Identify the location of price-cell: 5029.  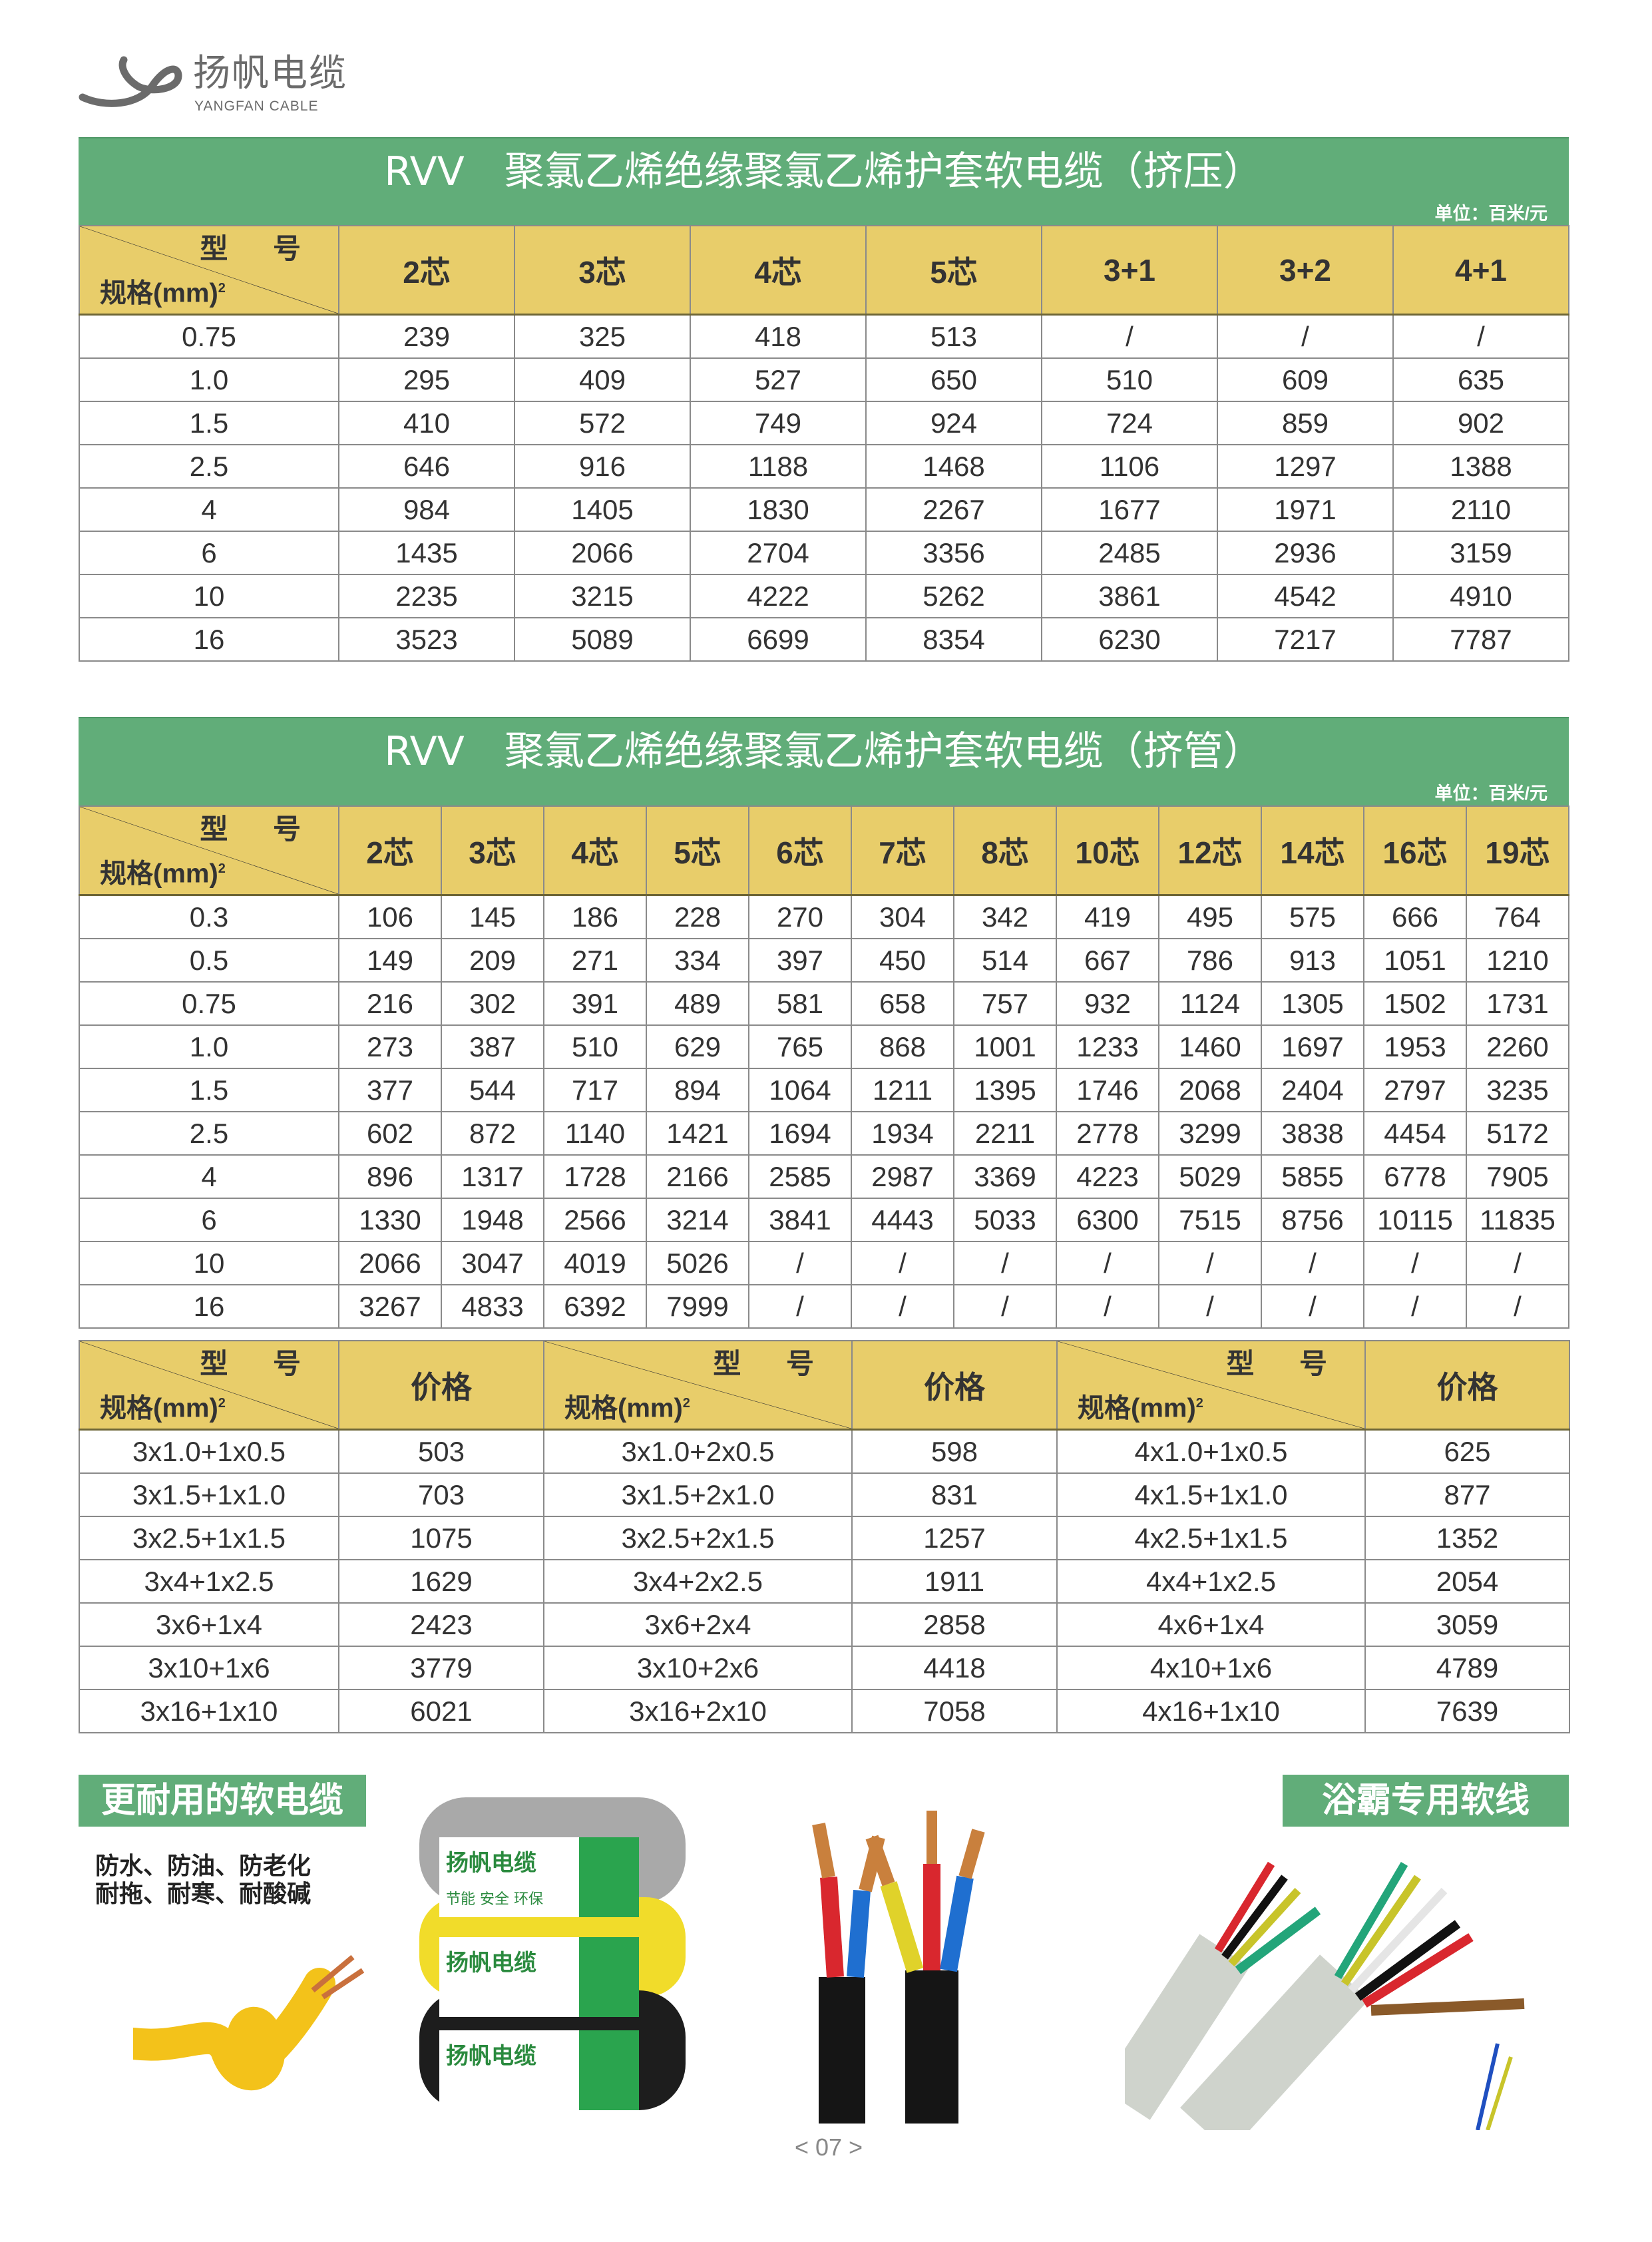
(1210, 1177).